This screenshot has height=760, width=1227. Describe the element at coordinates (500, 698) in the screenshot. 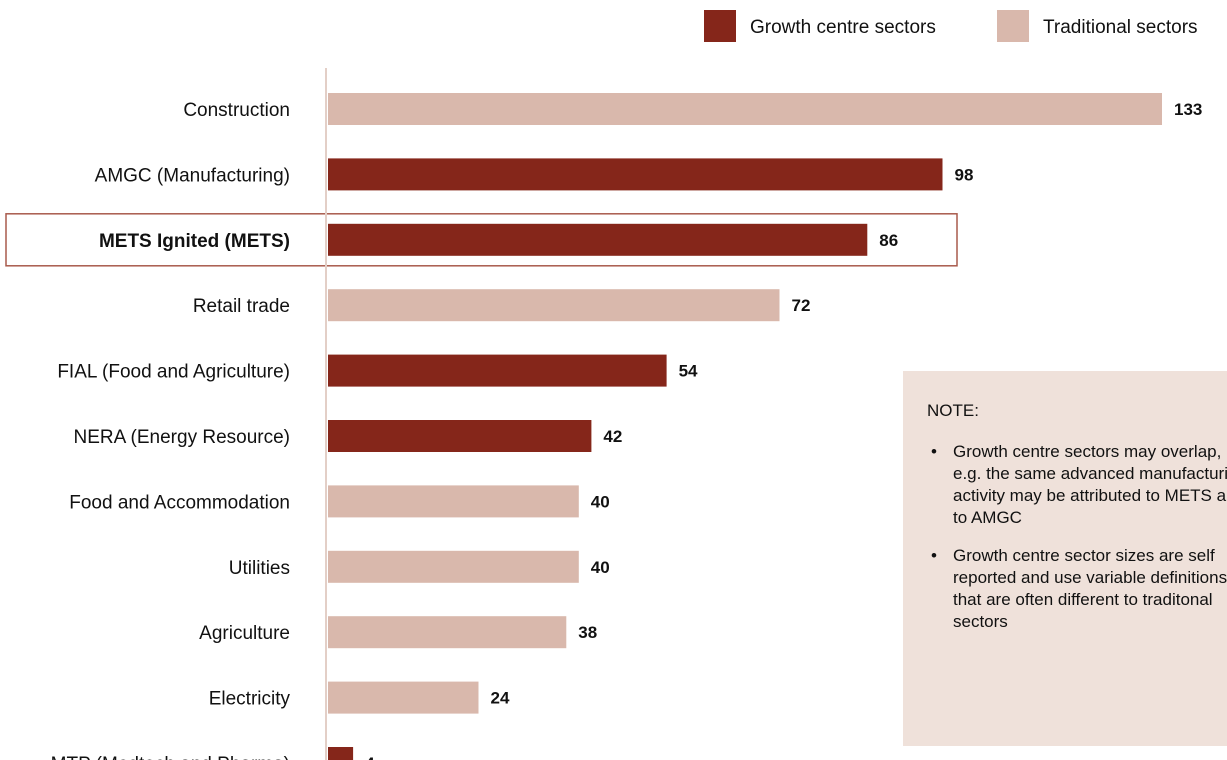

I see `value-label-electricity: 24` at that location.